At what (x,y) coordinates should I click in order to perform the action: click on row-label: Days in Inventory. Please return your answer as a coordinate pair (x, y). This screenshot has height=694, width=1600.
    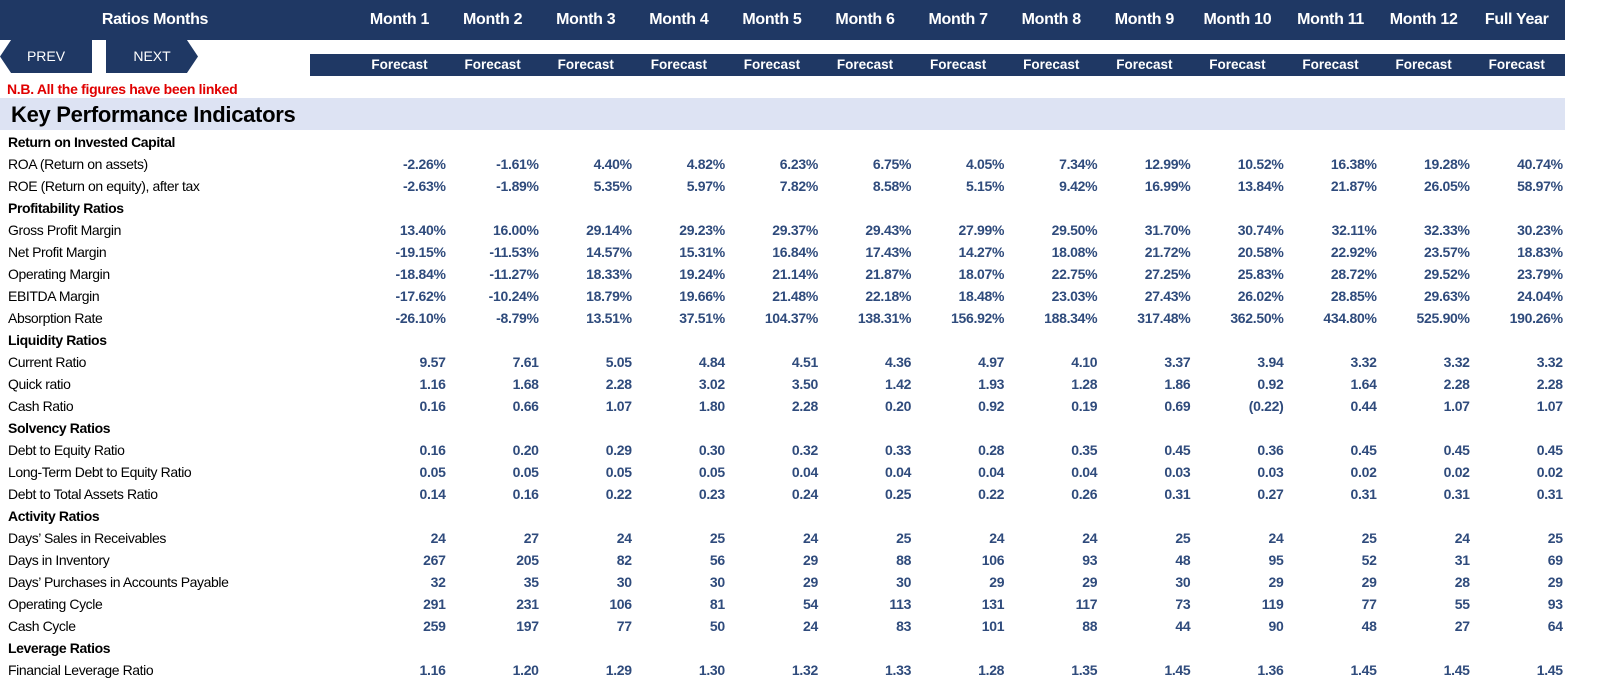
    Looking at the image, I should click on (59, 560).